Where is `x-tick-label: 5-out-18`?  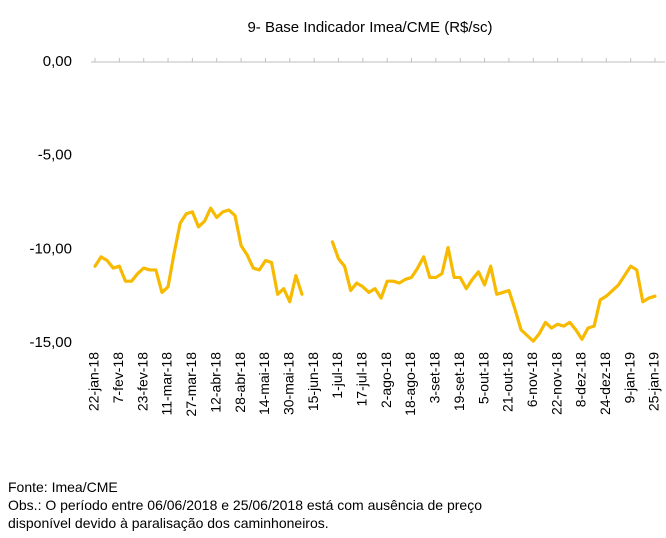
x-tick-label: 5-out-18 is located at coordinates (483, 378).